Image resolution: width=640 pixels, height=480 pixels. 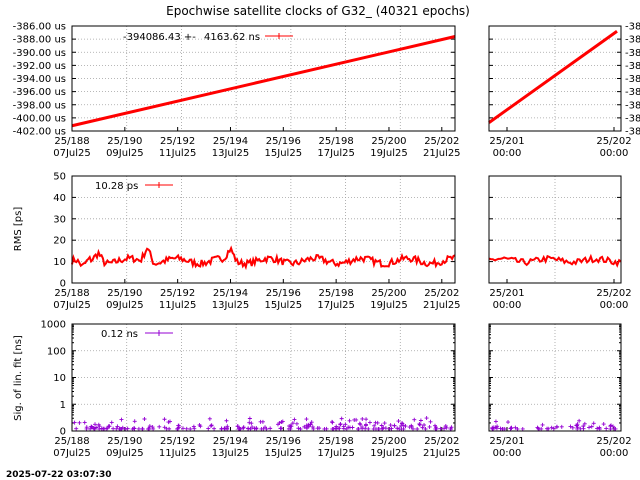 I want to click on rms-side-frame, so click(x=555, y=229).